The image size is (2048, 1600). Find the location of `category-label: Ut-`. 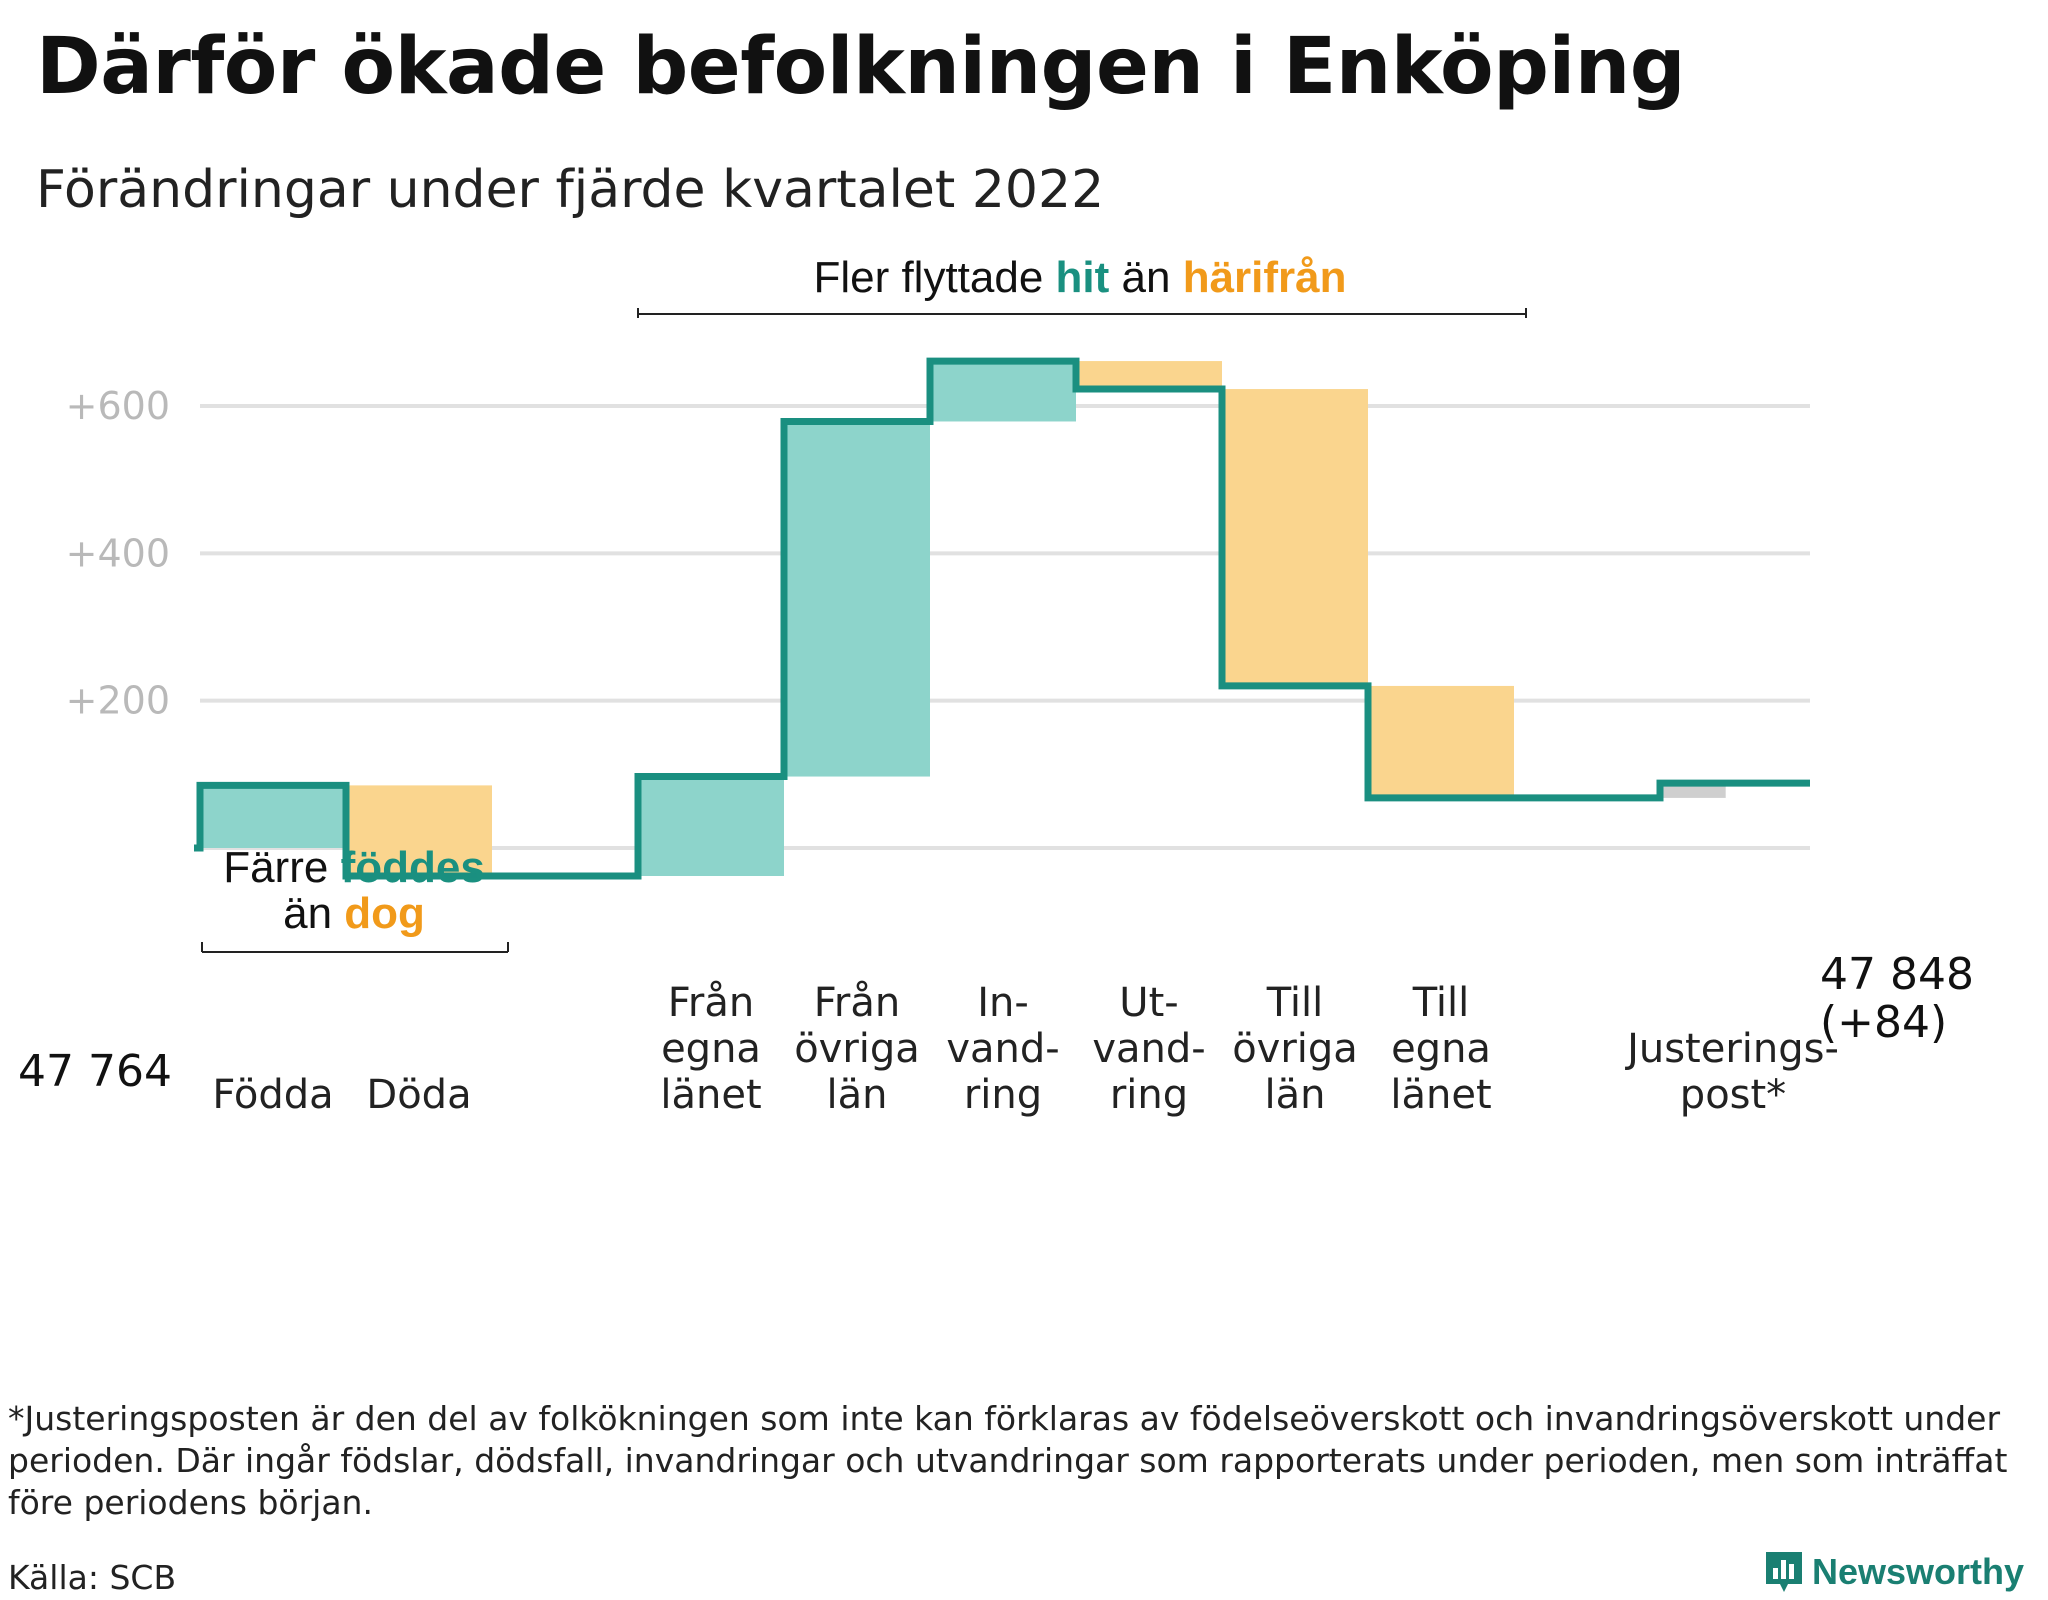

category-label: Ut- is located at coordinates (1148, 1003).